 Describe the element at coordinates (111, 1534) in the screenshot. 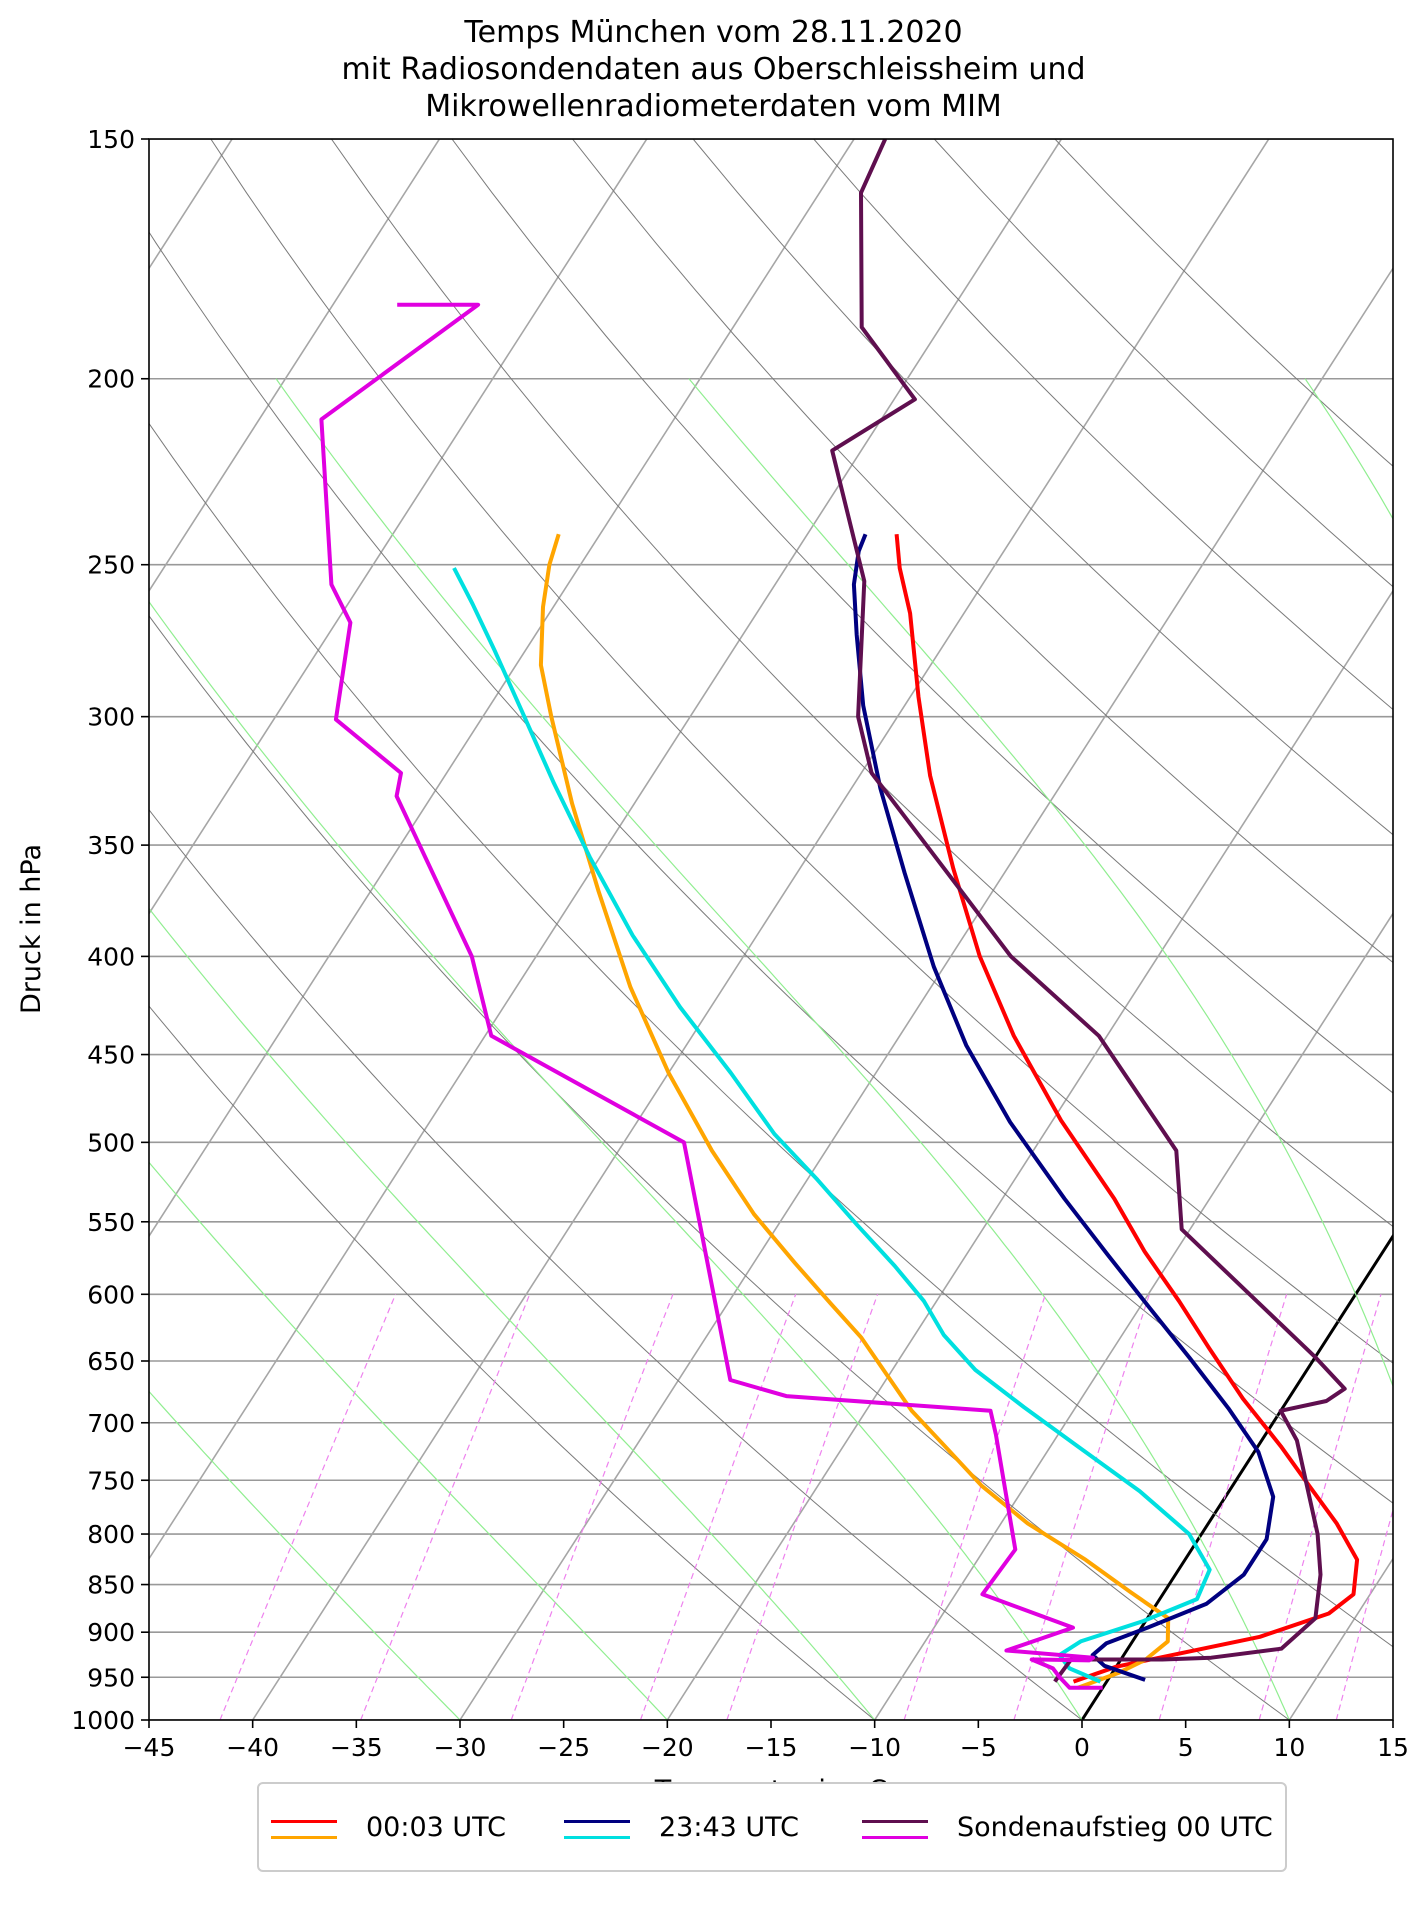

I see `y-tick-label: 800` at that location.